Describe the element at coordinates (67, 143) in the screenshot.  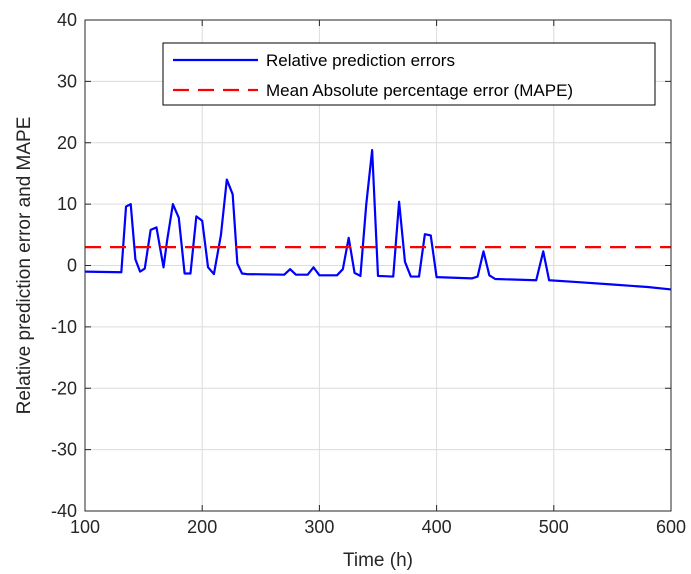
I see `y-tick-label: 20` at that location.